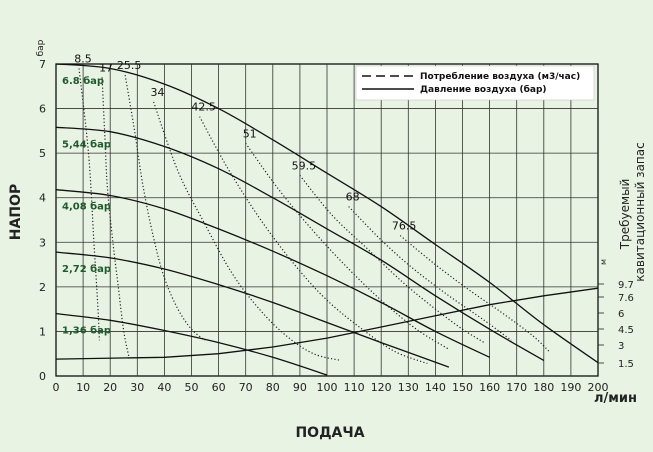  What do you see at coordinates (273, 387) in the screenshot?
I see `x-tick-label: 80` at bounding box center [273, 387].